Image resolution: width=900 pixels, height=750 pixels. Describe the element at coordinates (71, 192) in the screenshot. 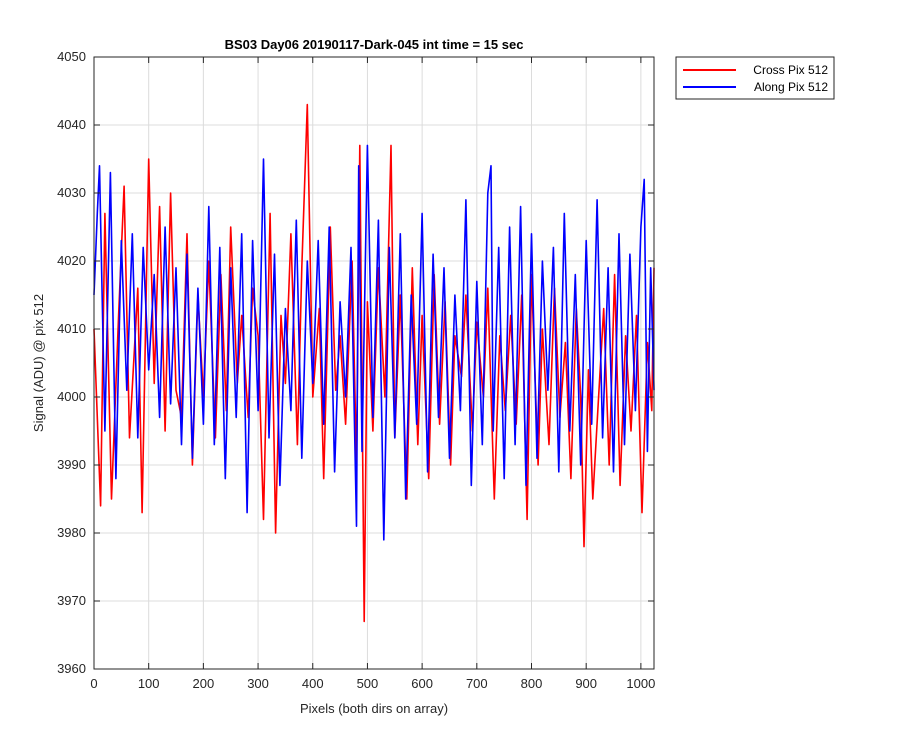

I see `y-tick-label: 4030` at that location.